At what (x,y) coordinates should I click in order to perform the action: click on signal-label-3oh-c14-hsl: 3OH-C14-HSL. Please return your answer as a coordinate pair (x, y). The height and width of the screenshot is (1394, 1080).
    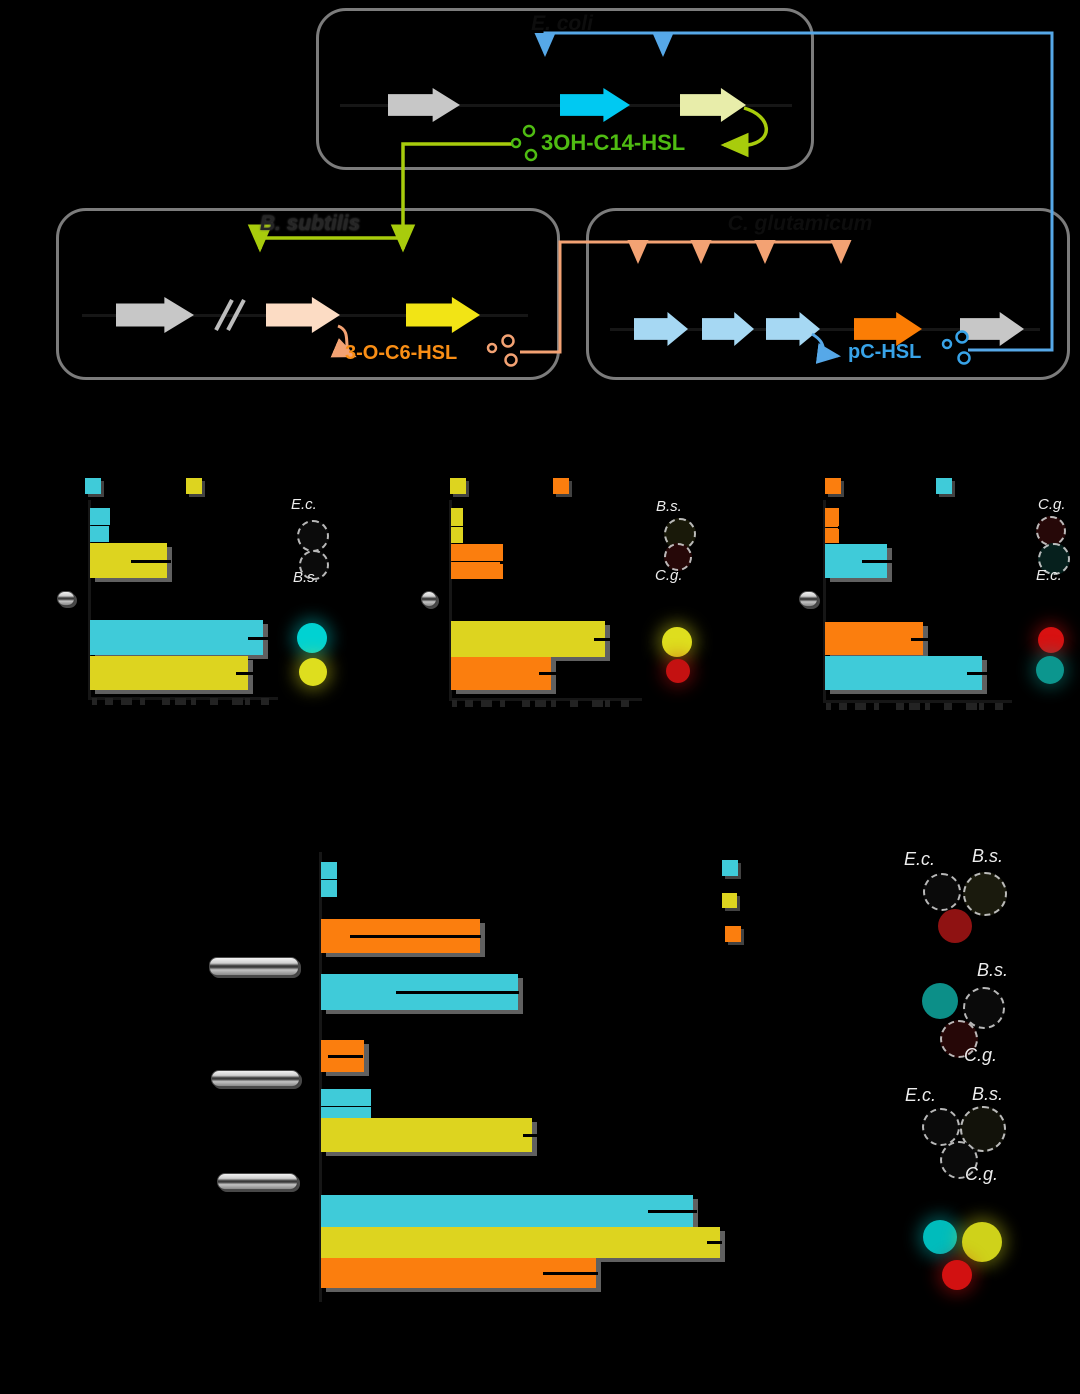
    Looking at the image, I should click on (613, 142).